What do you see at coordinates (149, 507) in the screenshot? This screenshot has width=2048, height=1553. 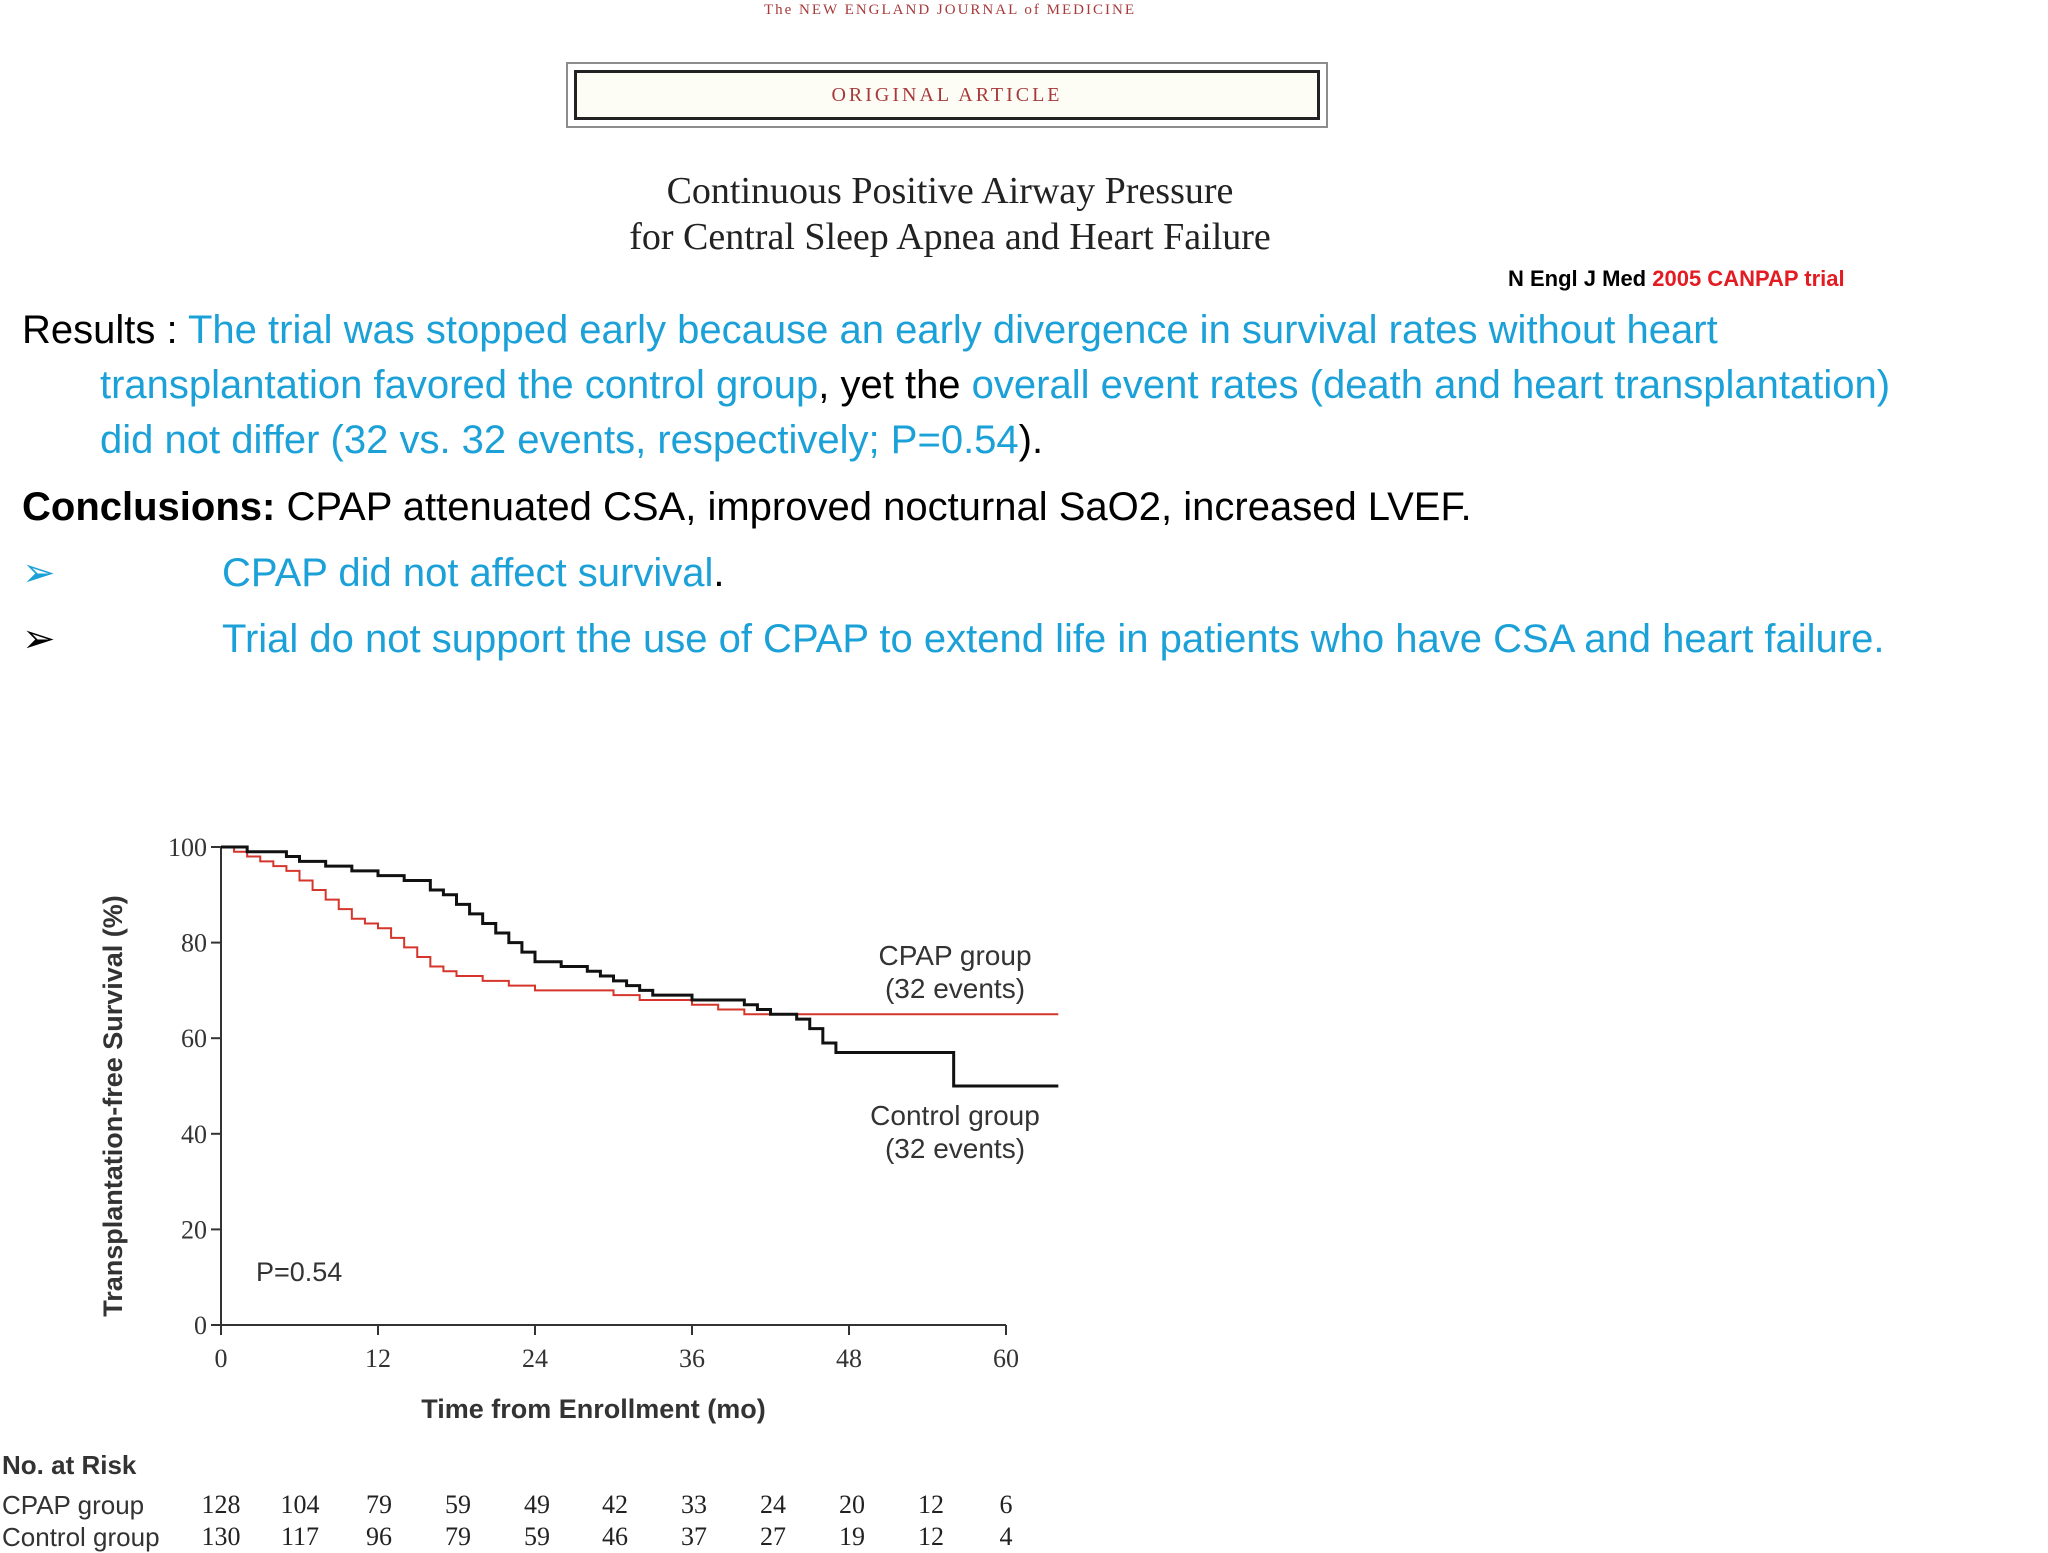 I see `conclusions-label: Conclusions:` at bounding box center [149, 507].